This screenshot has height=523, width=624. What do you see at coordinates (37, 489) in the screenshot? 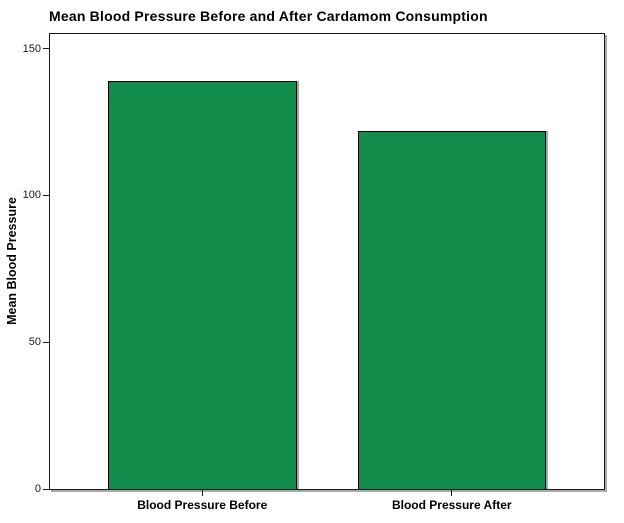
I see `y-axis-tick-label: 0` at bounding box center [37, 489].